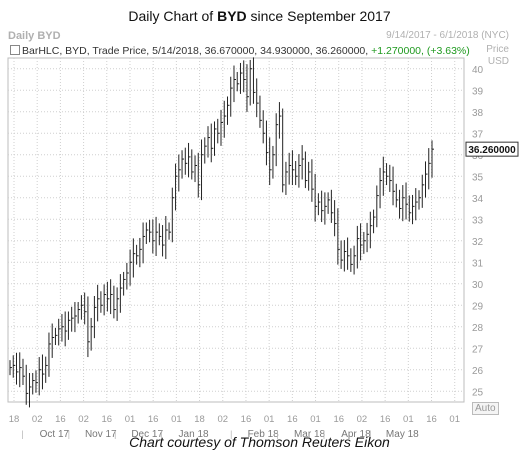 The width and height of the screenshot is (519, 456). Describe the element at coordinates (199, 419) in the screenshot. I see `x-tick-label: 18` at that location.